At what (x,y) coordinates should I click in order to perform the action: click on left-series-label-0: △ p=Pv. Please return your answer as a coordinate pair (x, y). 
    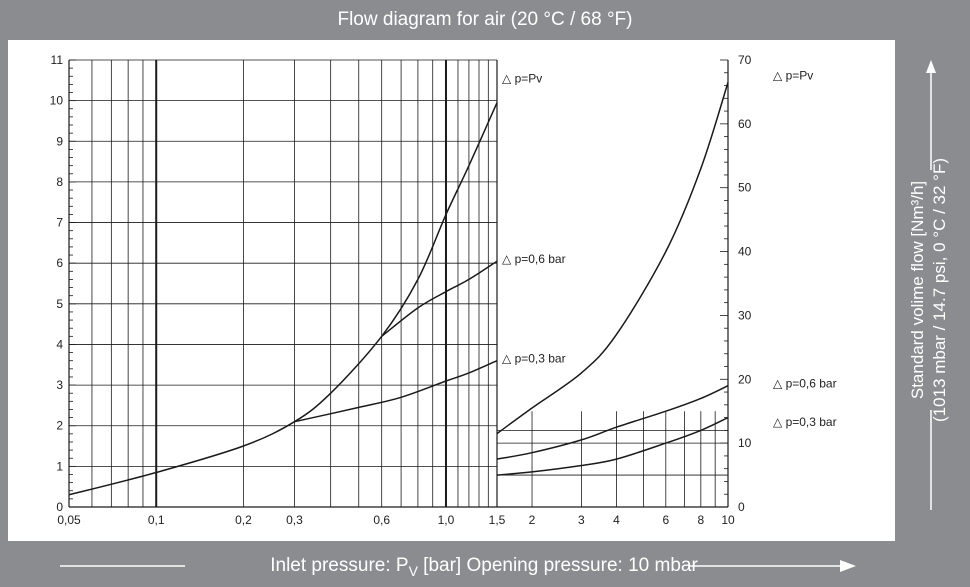
    Looking at the image, I should click on (522, 79).